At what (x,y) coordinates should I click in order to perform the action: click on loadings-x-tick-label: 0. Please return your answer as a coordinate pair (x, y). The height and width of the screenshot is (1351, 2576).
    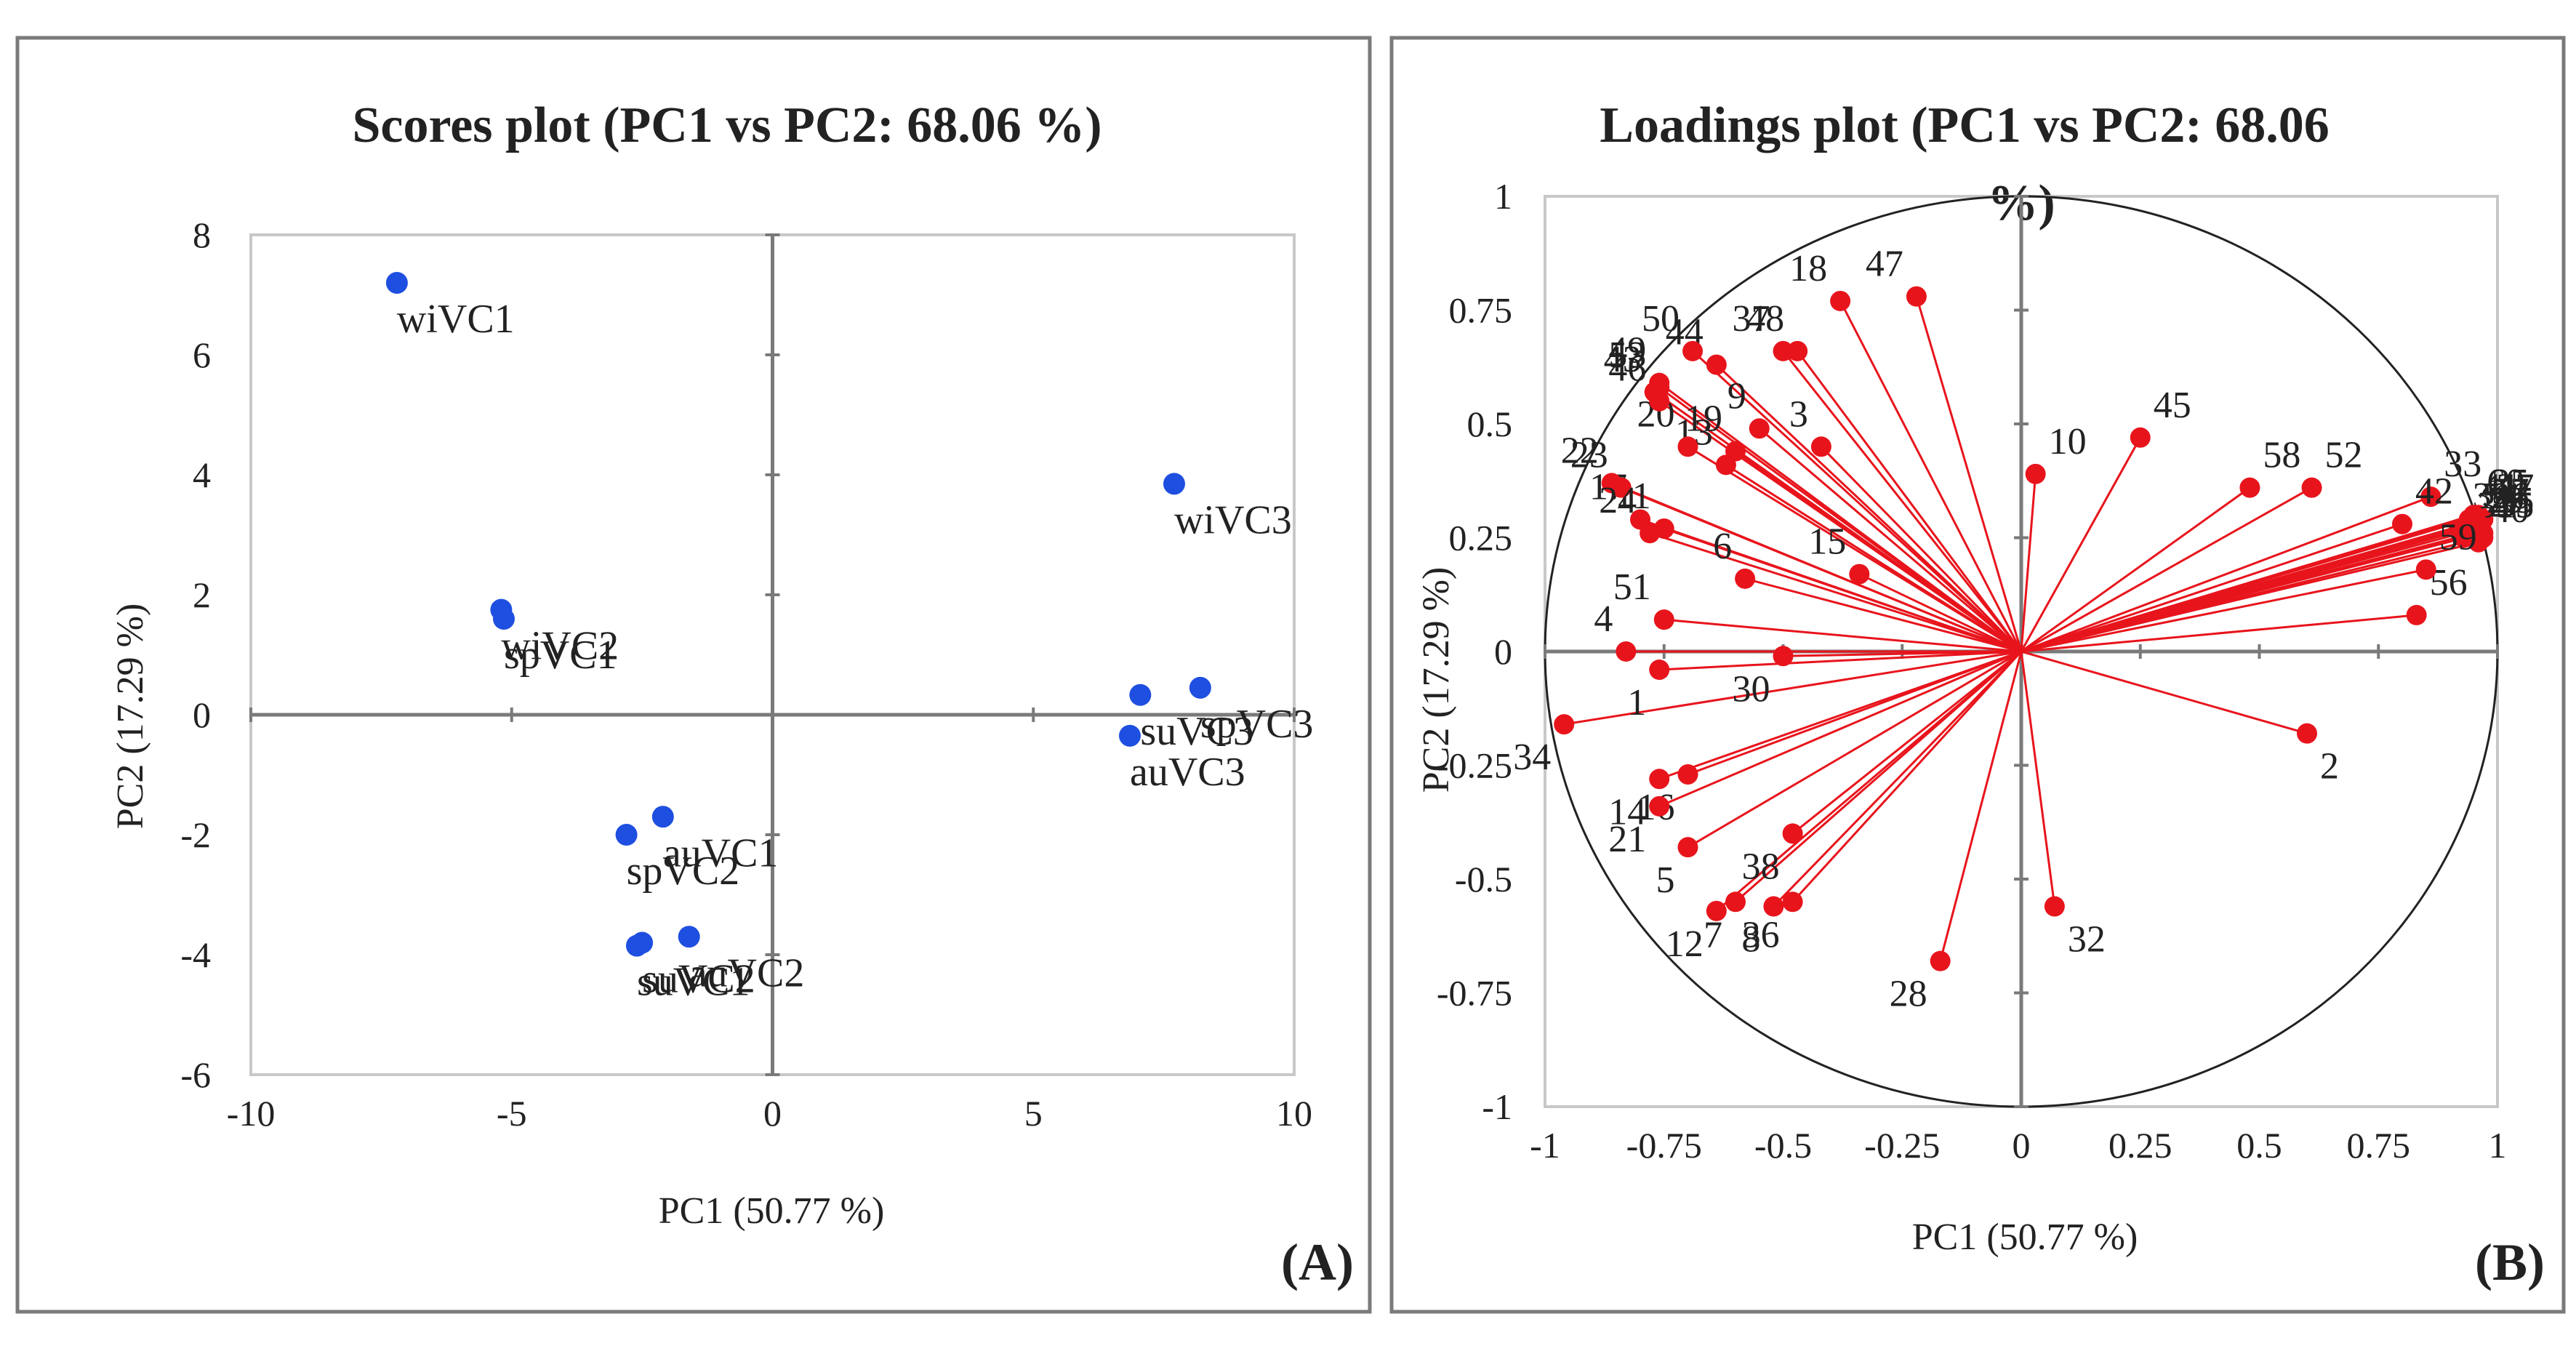
    Looking at the image, I should click on (2022, 1145).